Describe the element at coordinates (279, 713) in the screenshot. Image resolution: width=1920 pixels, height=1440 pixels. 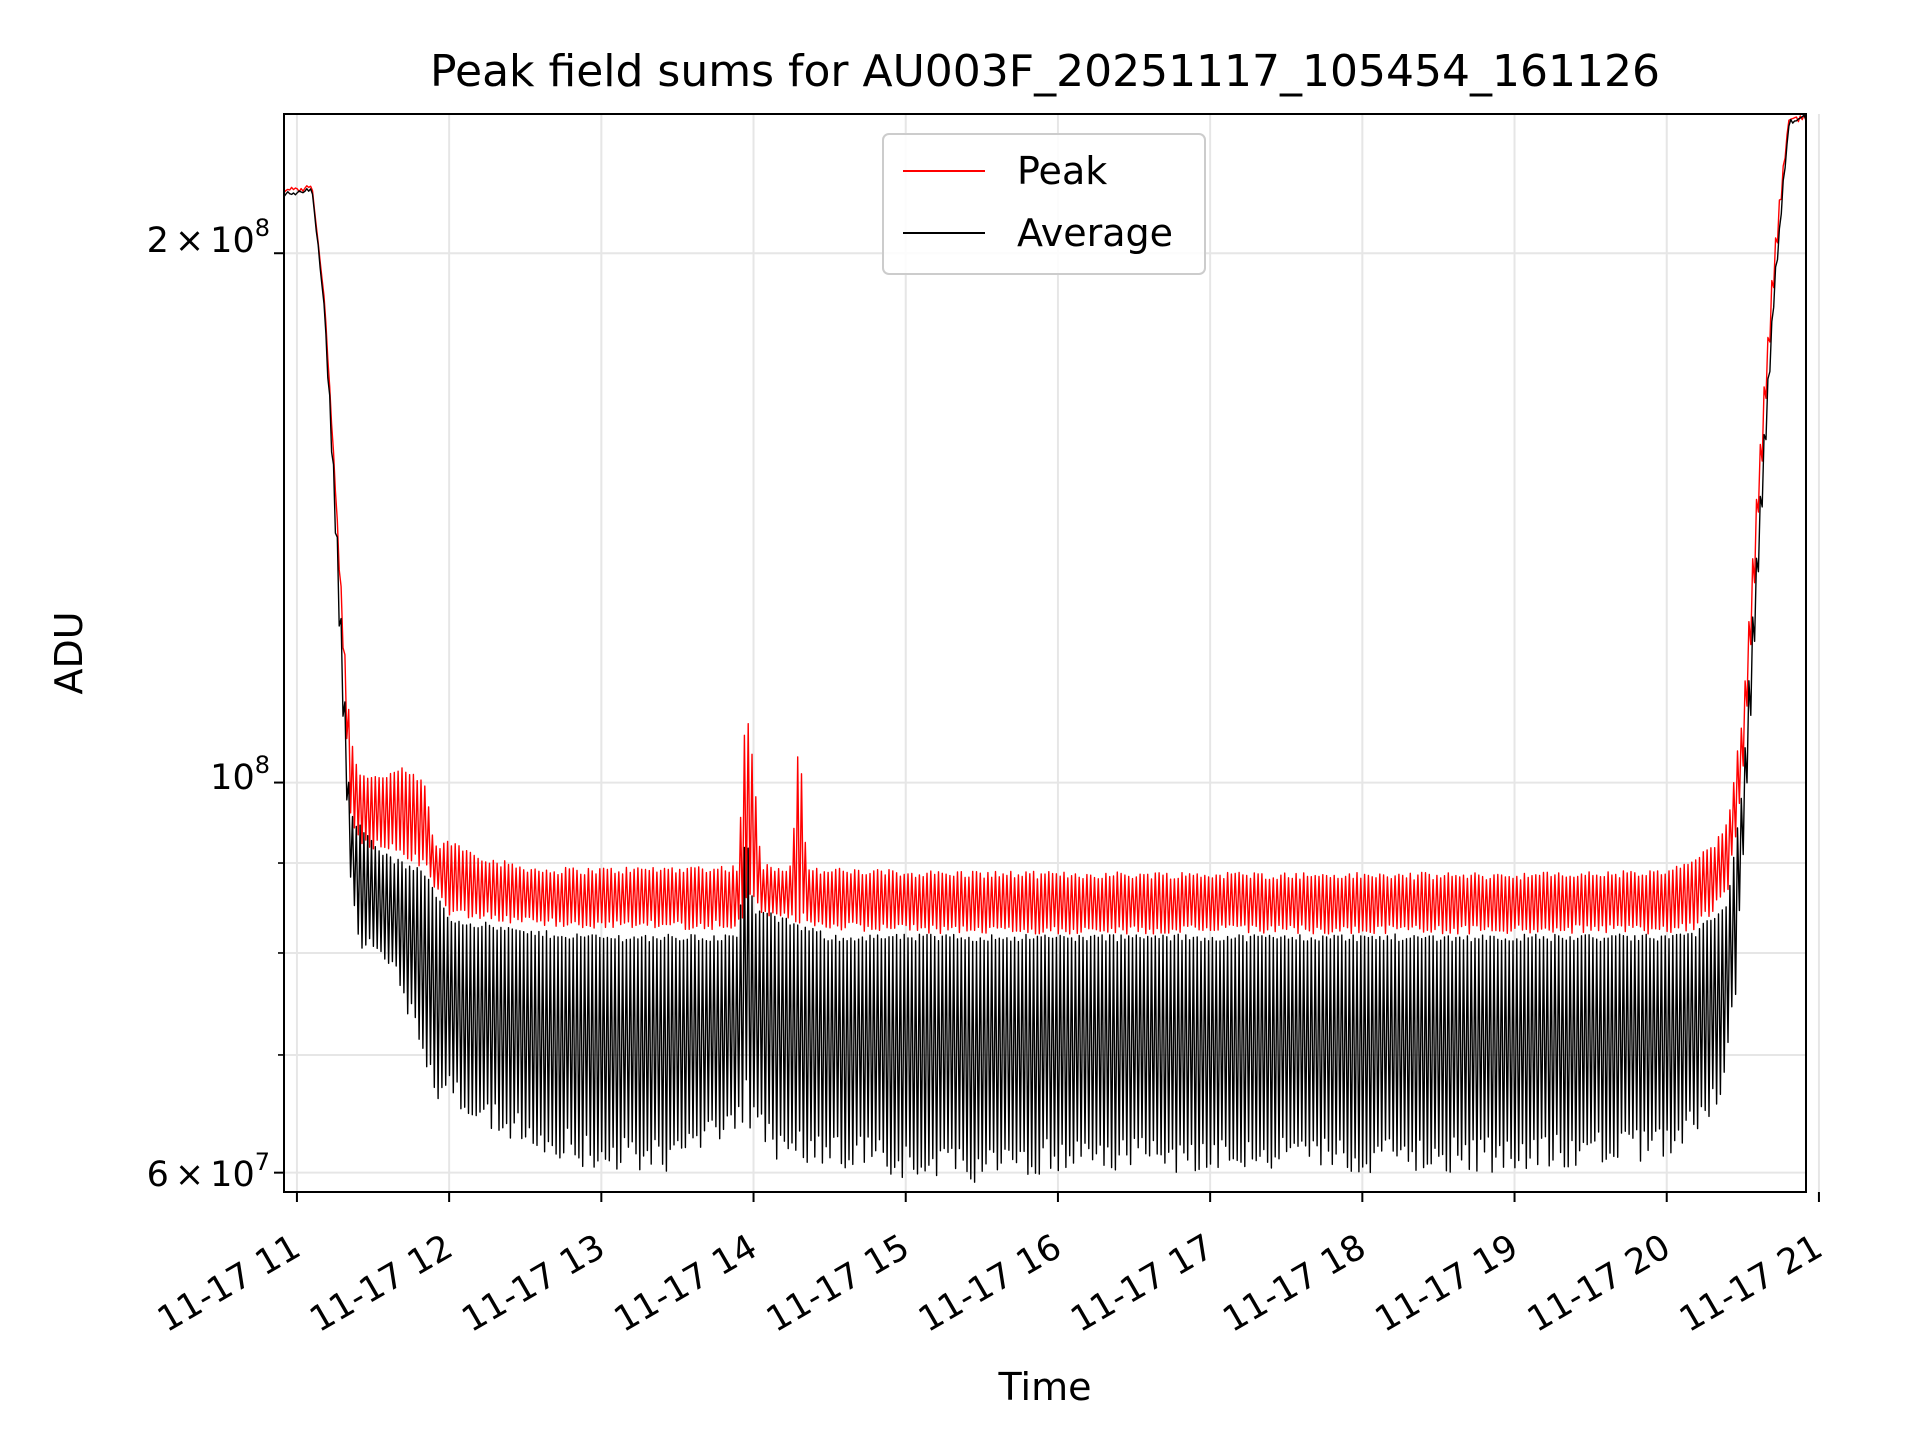
I see `y-axis-ticks` at that location.